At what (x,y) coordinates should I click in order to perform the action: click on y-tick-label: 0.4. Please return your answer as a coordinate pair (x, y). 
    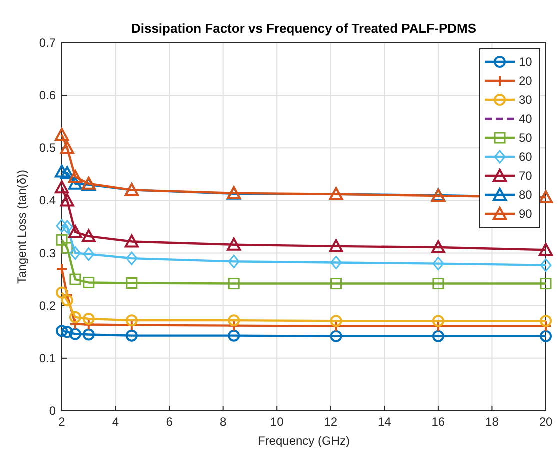
    Looking at the image, I should click on (47, 201).